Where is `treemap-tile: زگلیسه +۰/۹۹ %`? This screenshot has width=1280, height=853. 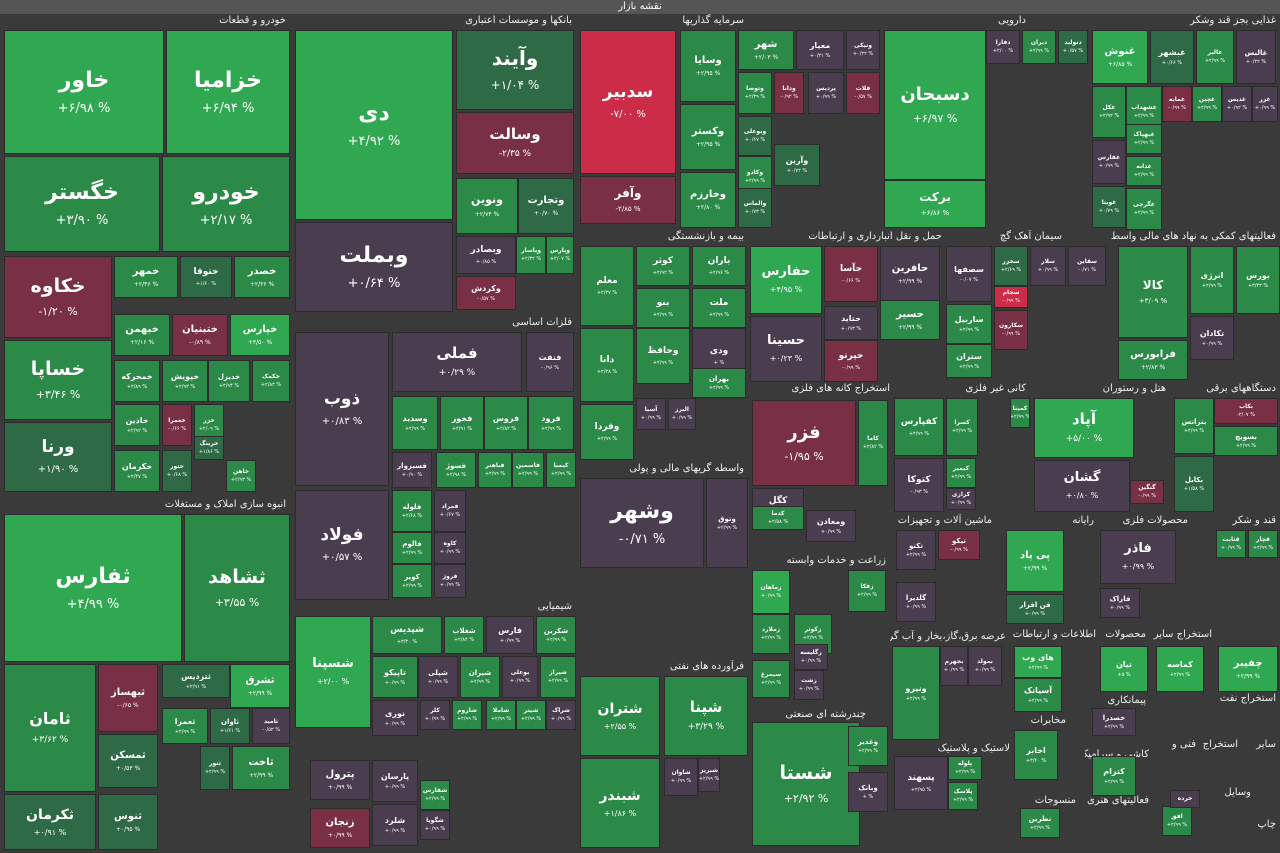
treemap-tile: زگلیسه +۰/۹۹ % is located at coordinates (811, 657).